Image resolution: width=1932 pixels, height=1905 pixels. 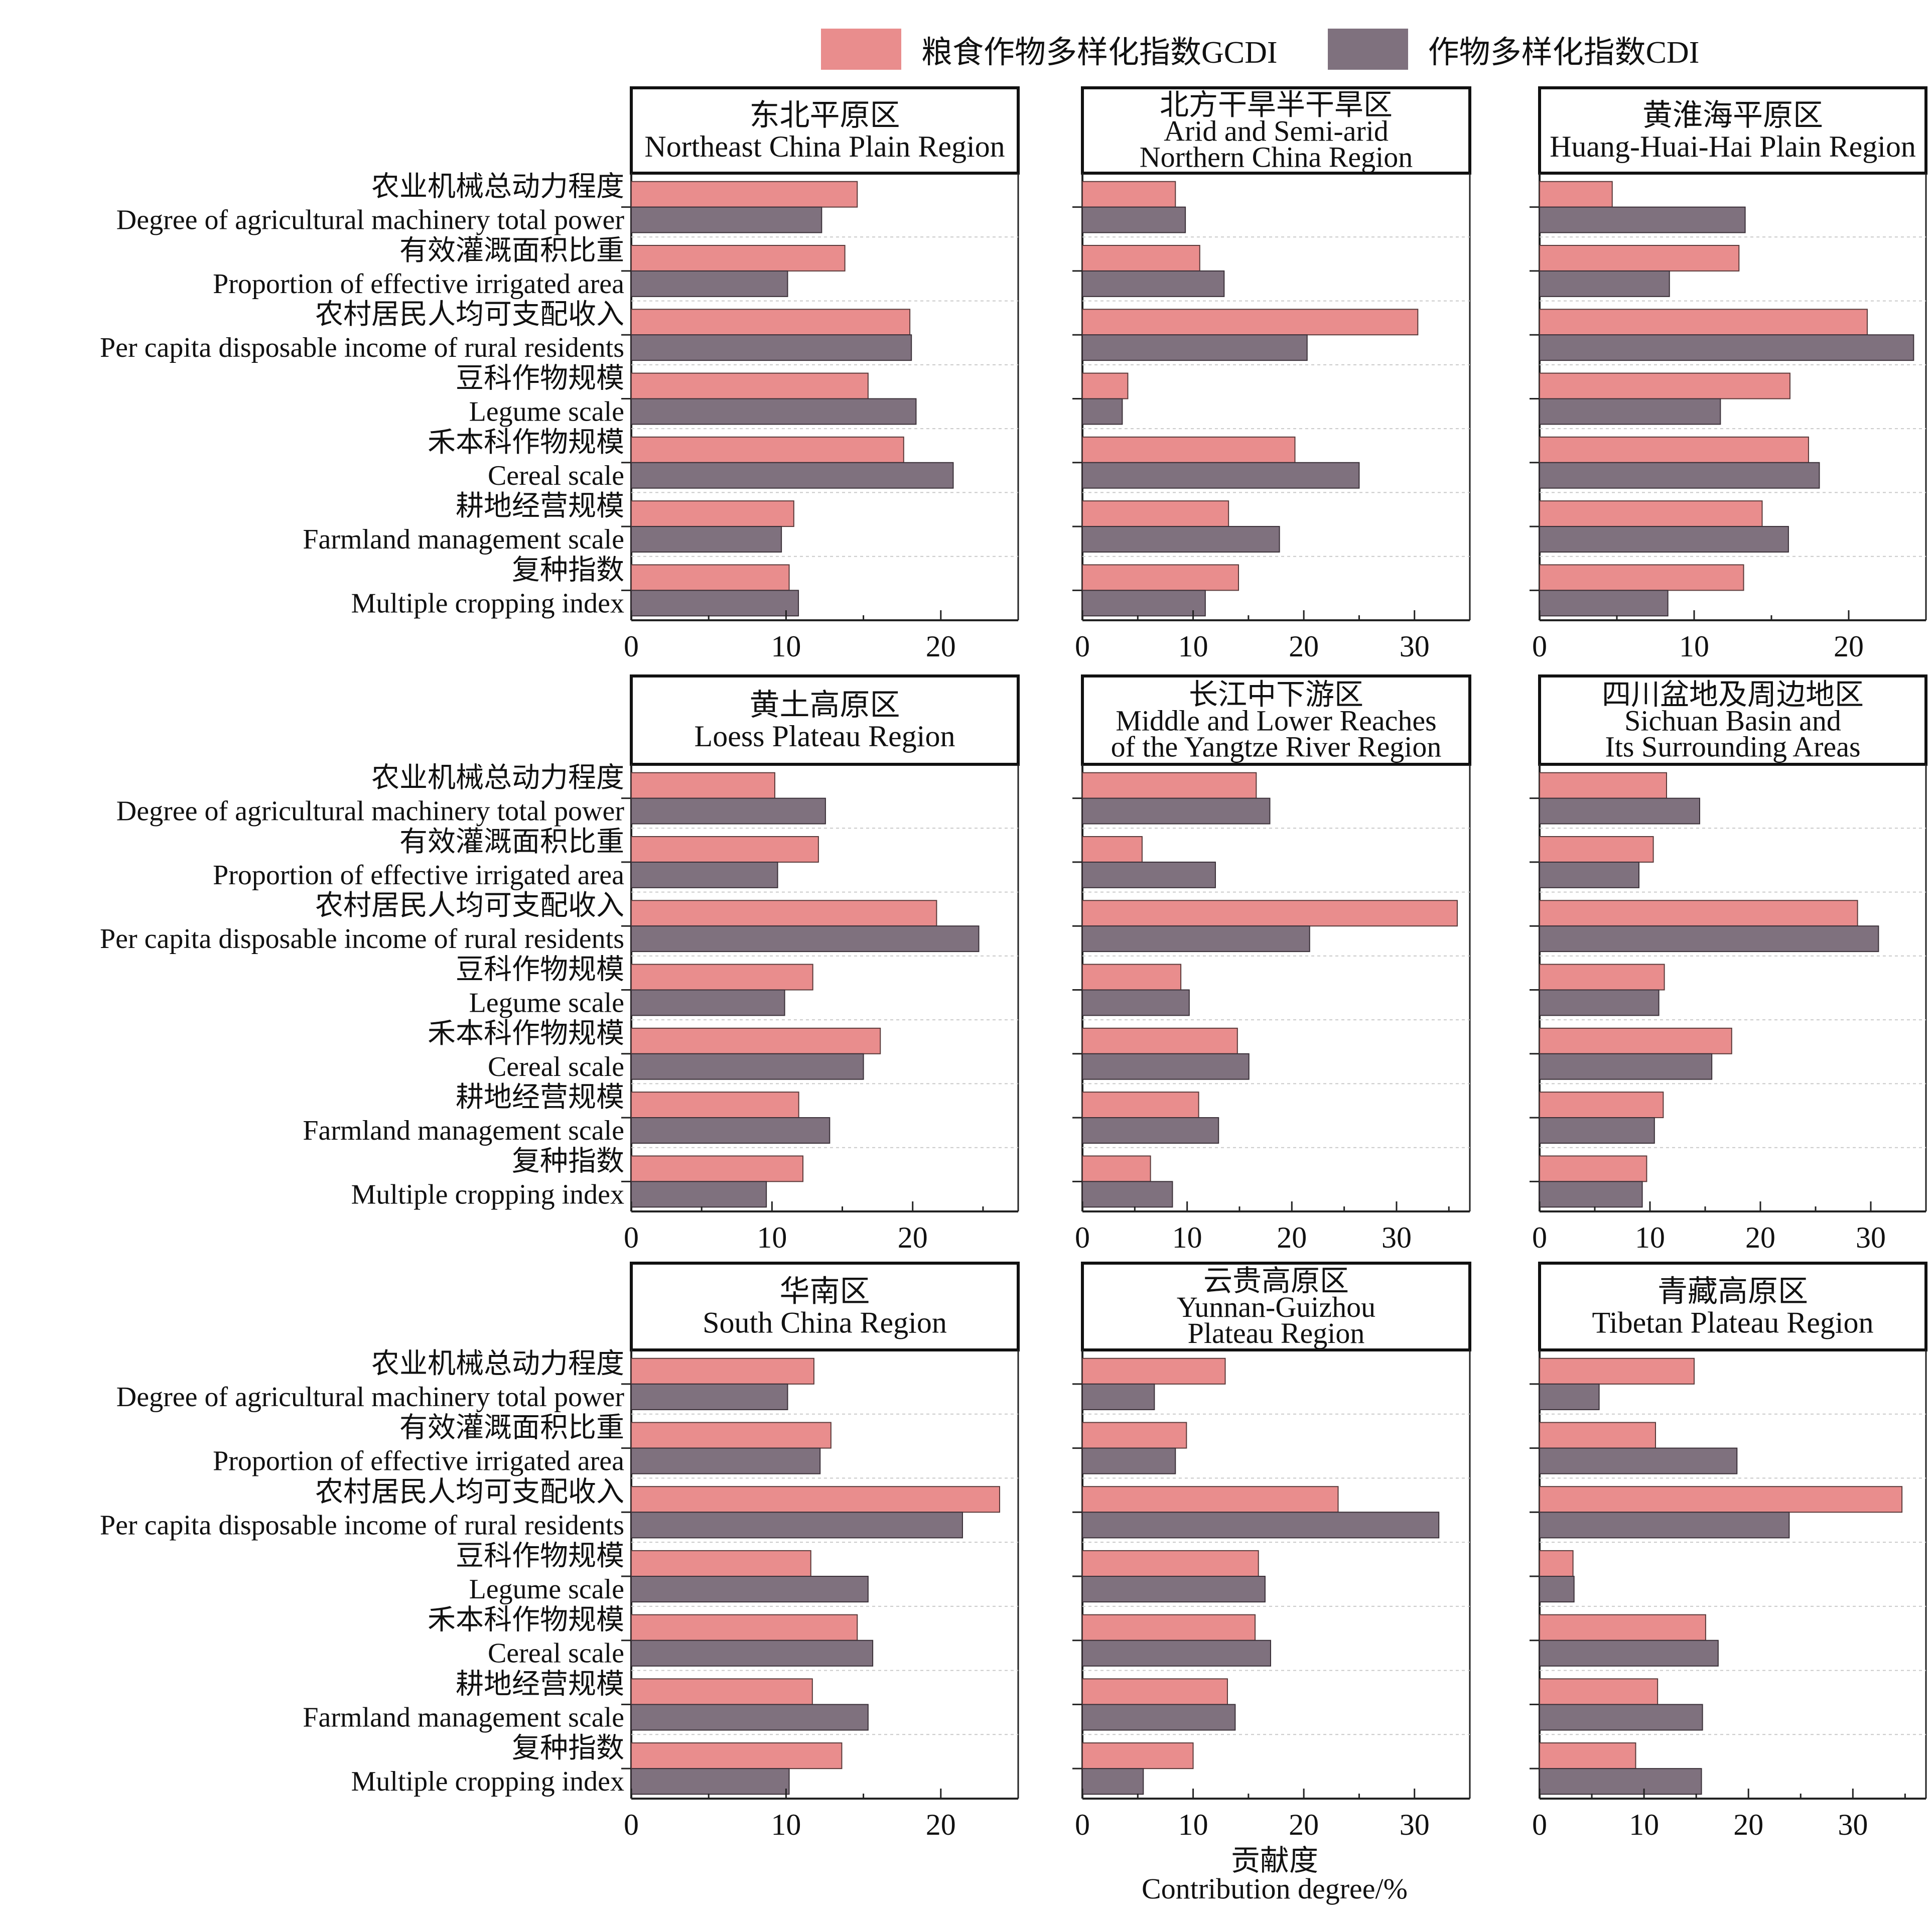 What do you see at coordinates (540, 1556) in the screenshot?
I see `category-label-zh: 豆科作物规模` at bounding box center [540, 1556].